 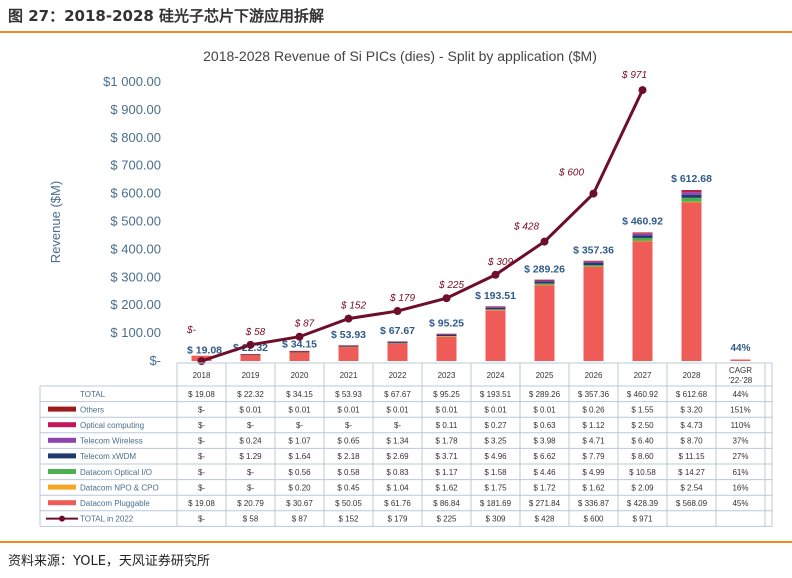 What do you see at coordinates (204, 351) in the screenshot?
I see `total-data-label: $ 19.08` at bounding box center [204, 351].